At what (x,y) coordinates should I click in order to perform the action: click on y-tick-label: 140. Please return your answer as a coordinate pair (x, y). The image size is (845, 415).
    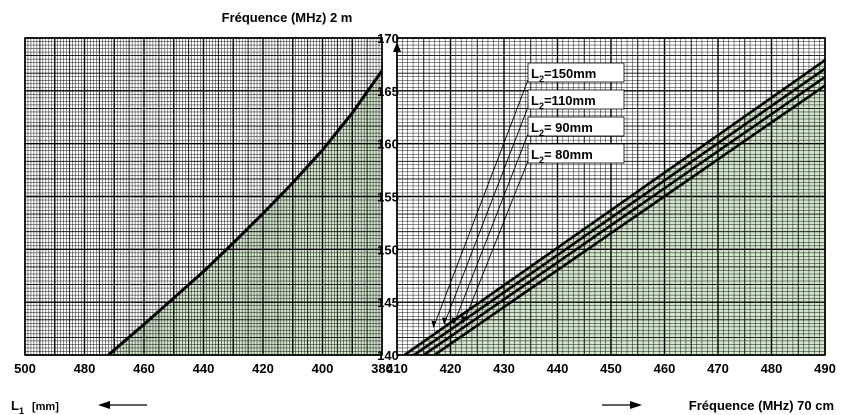
    Looking at the image, I should click on (388, 355).